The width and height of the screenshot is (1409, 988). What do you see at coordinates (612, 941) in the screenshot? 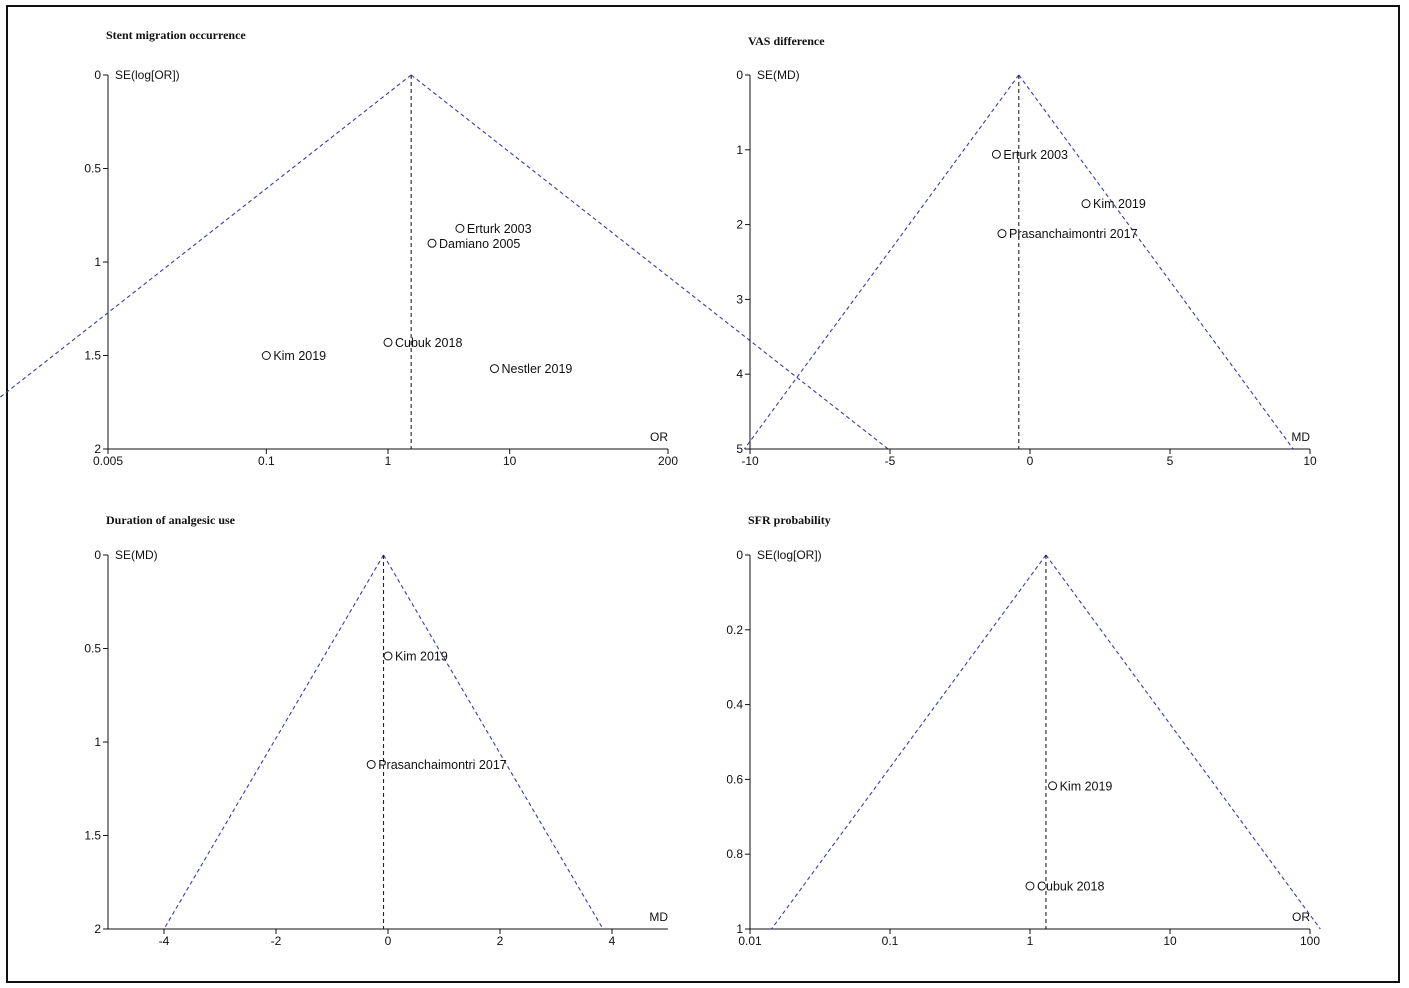
I see `x-tick-label: 4` at bounding box center [612, 941].